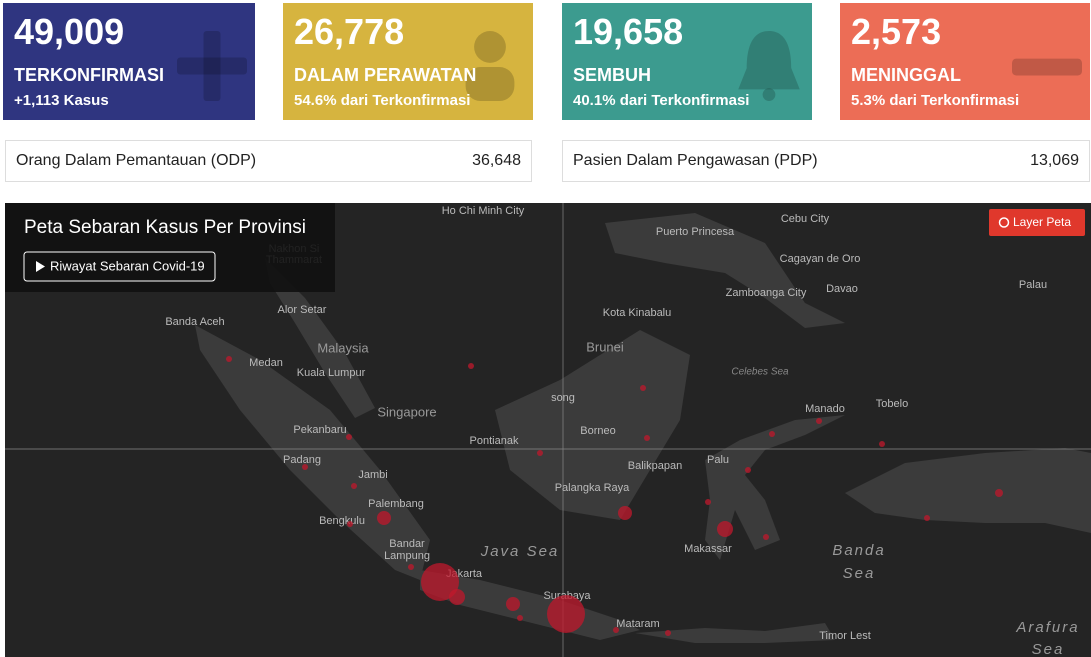 The width and height of the screenshot is (1091, 657). What do you see at coordinates (842, 289) in the screenshot?
I see `place-label: Davao` at bounding box center [842, 289].